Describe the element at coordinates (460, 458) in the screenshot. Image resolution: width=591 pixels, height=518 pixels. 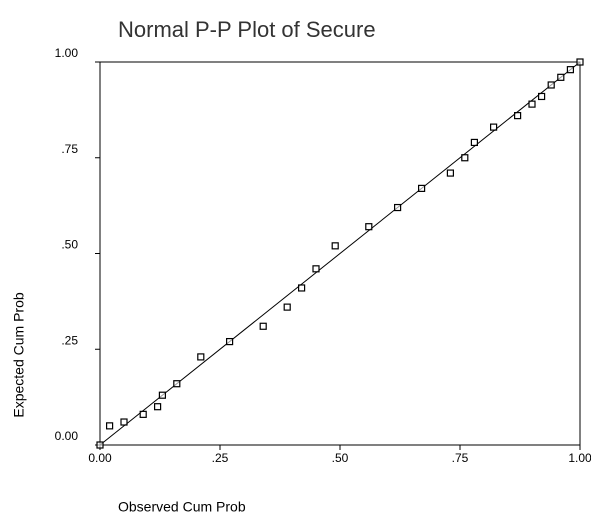
I see `x-tick-label: .75` at that location.